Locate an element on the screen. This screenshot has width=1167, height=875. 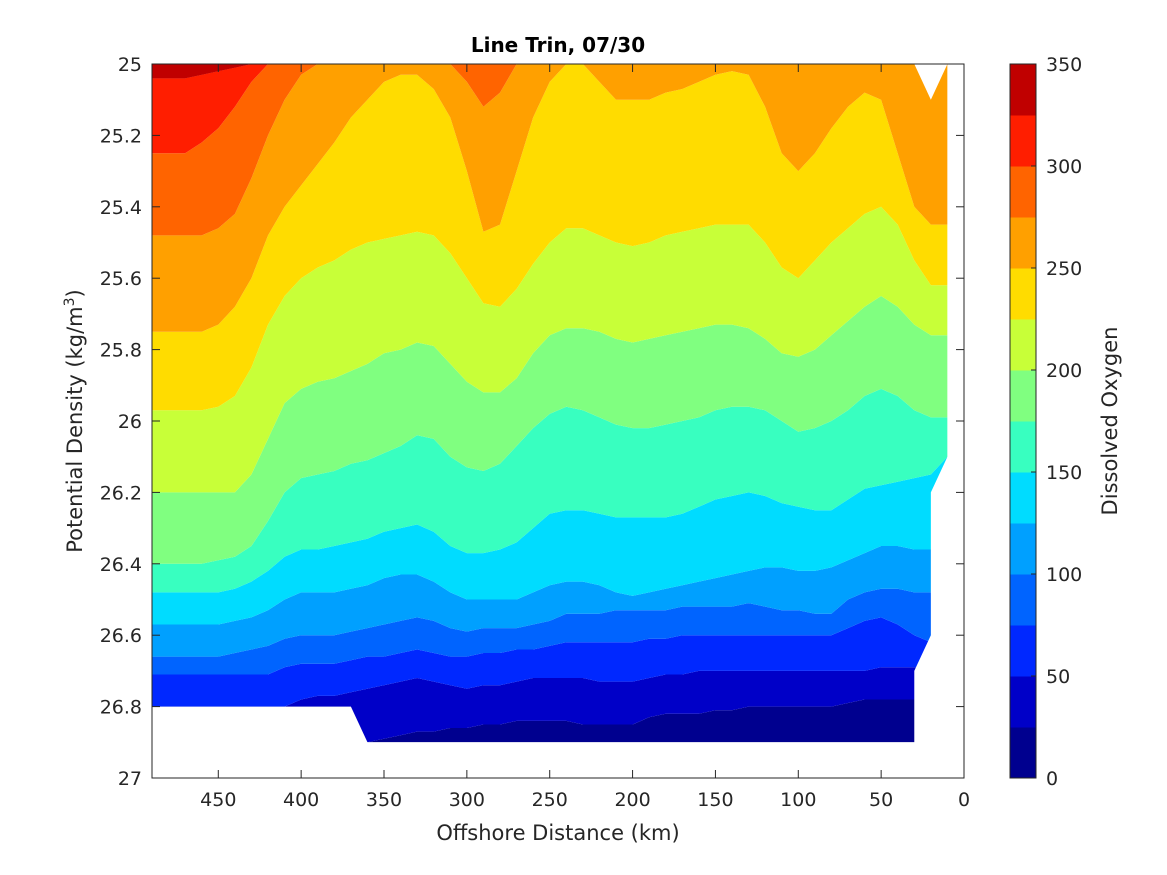
y-axis-label-close: ) is located at coordinates (75, 293).